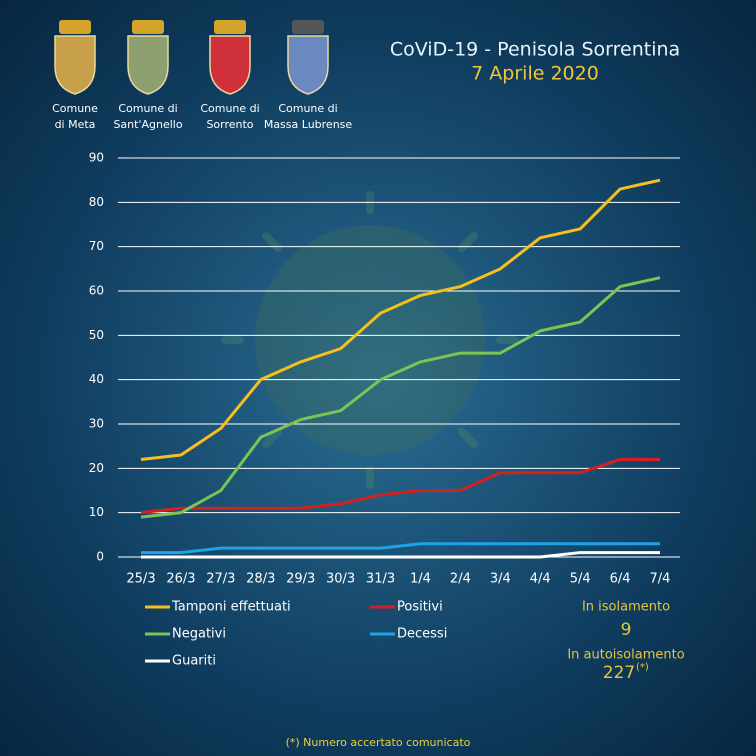  Describe the element at coordinates (422, 634) in the screenshot. I see `legend-label: Decessi` at that location.